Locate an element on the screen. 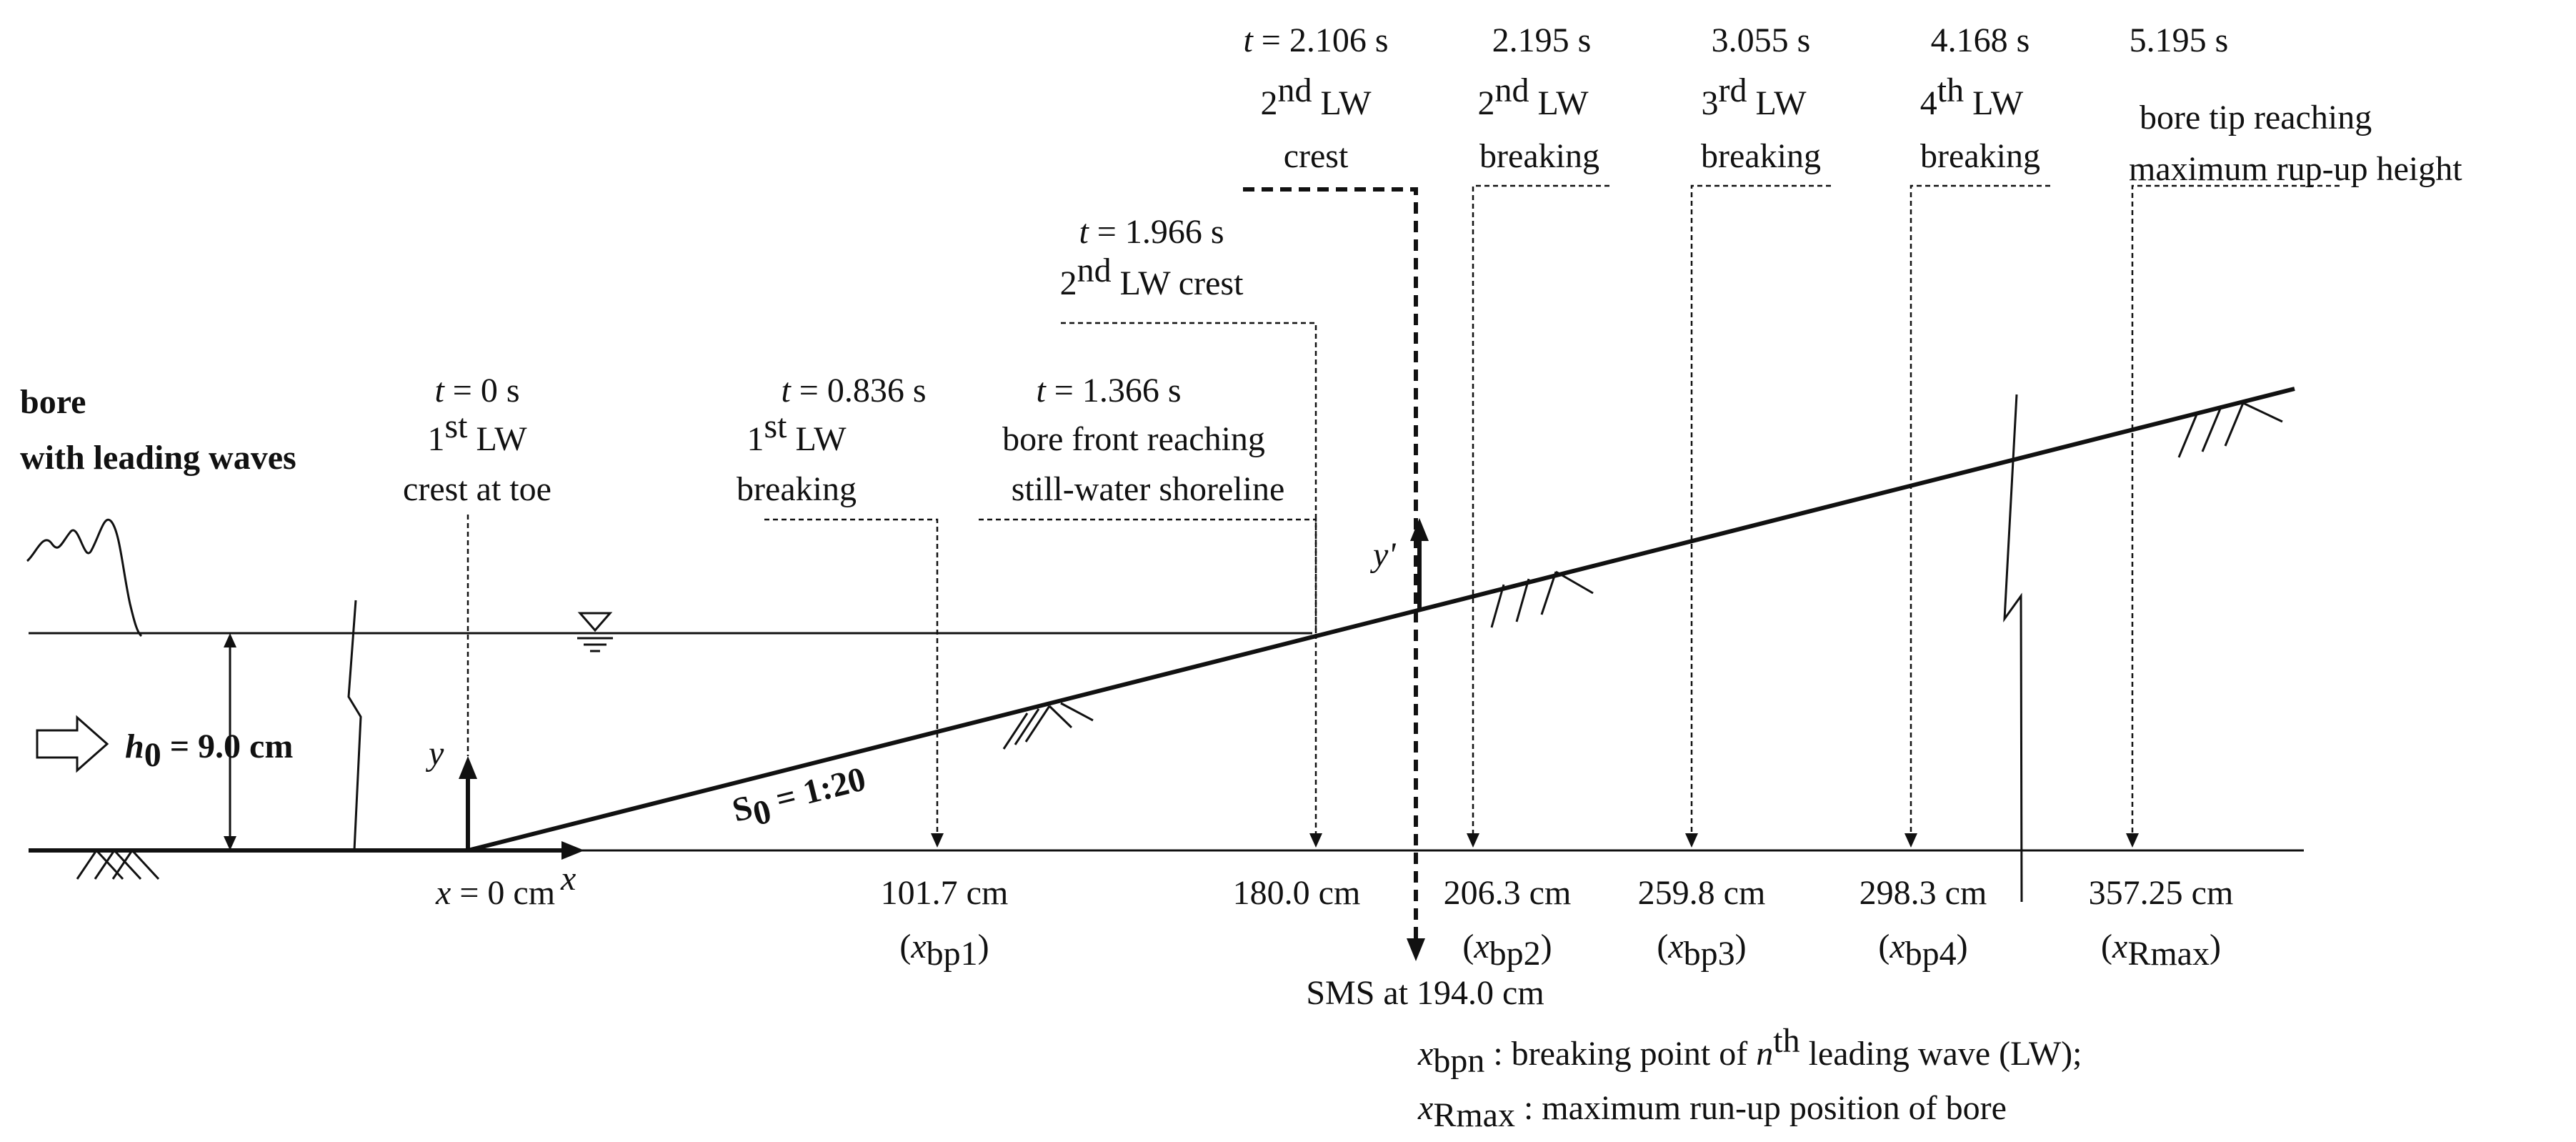 The height and width of the screenshot is (1142, 2576). depth-label: h0 = 9.0 cm is located at coordinates (209, 751).